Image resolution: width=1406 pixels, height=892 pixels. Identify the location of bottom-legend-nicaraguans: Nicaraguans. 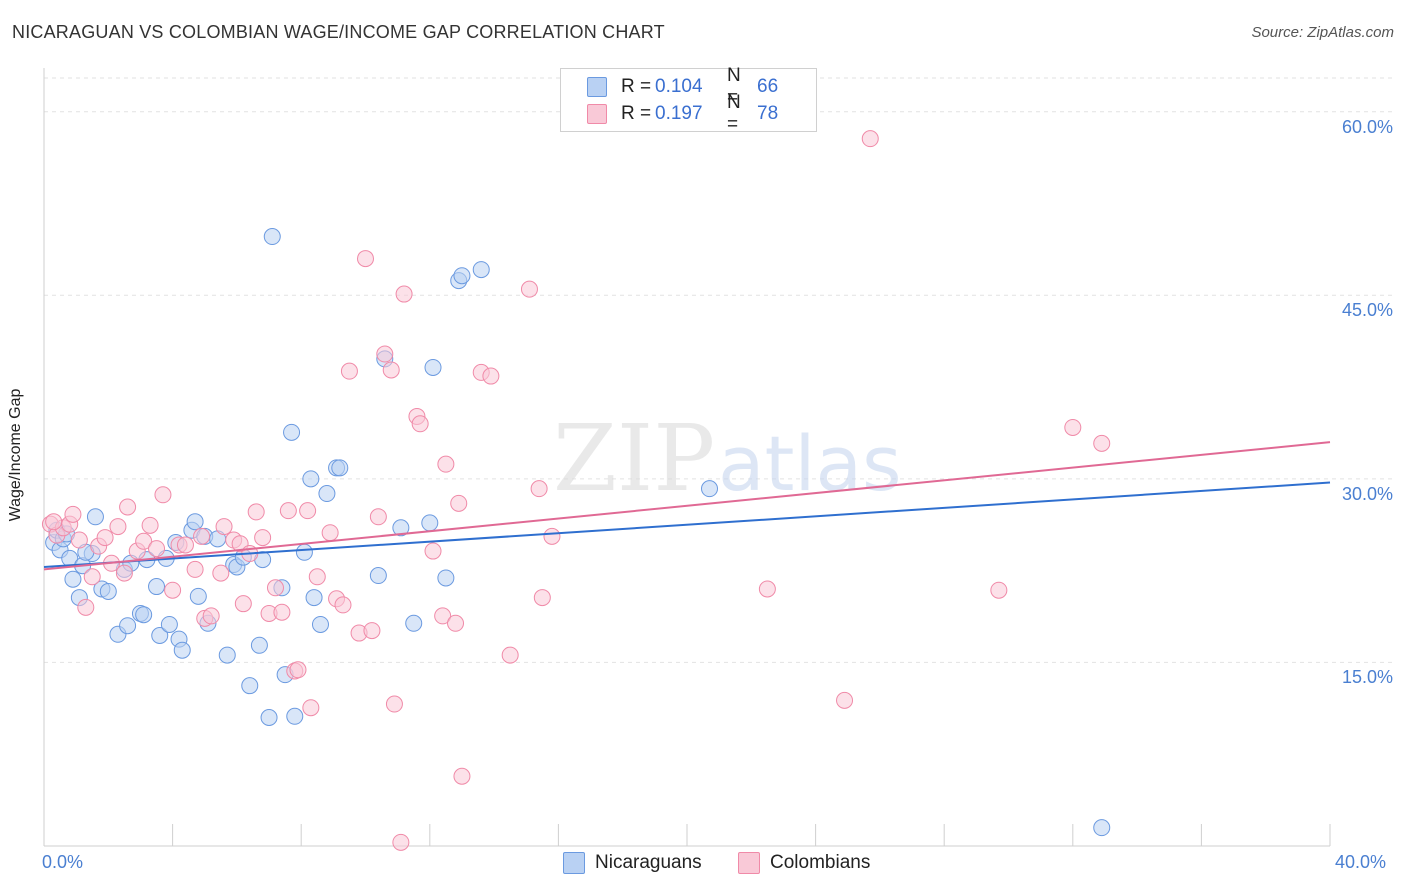
(632, 863).